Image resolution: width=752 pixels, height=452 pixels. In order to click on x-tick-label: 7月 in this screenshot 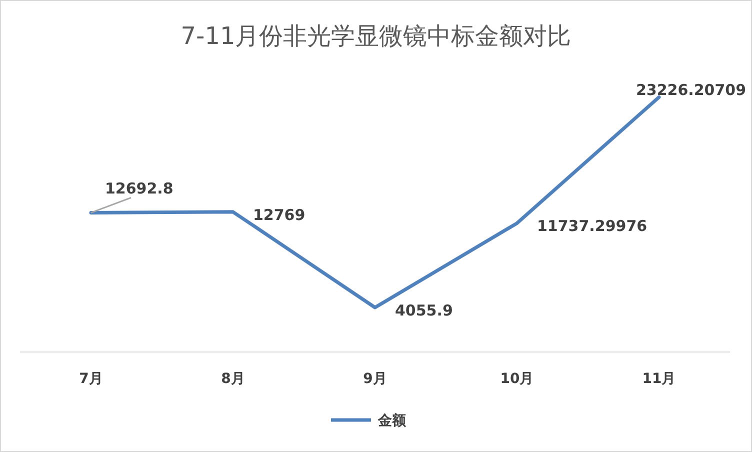, I will do `click(91, 379)`.